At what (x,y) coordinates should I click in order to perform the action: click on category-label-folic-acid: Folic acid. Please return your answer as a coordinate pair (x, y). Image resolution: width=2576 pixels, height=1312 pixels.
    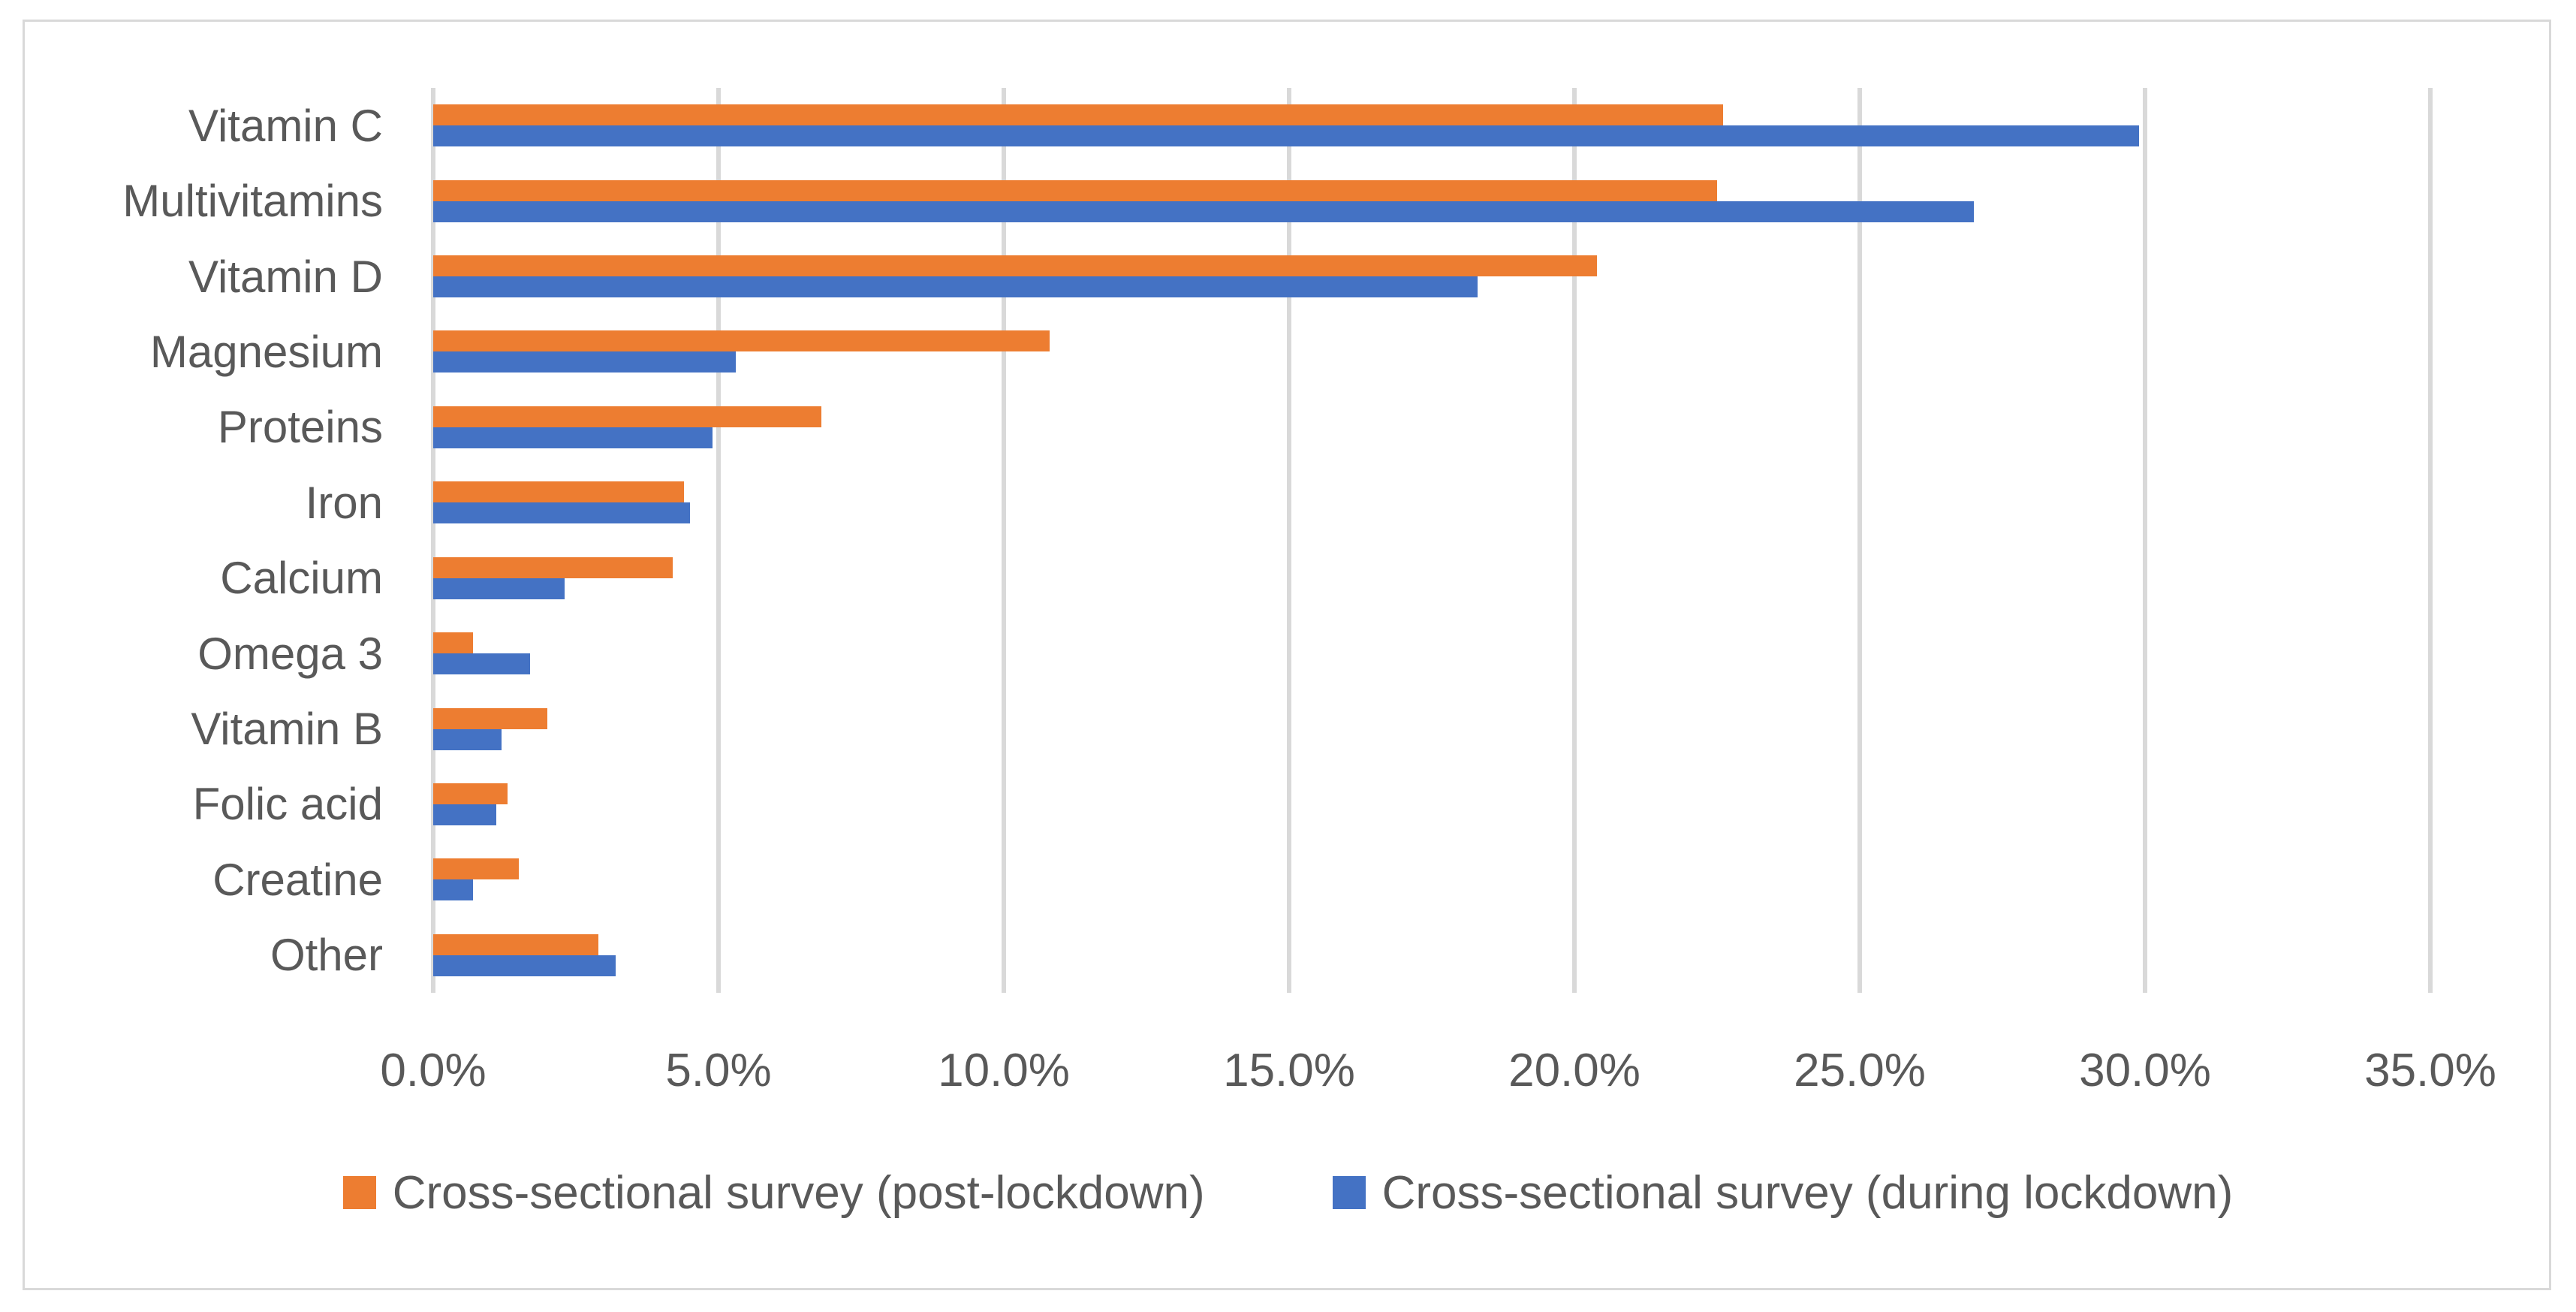
    Looking at the image, I should click on (287, 804).